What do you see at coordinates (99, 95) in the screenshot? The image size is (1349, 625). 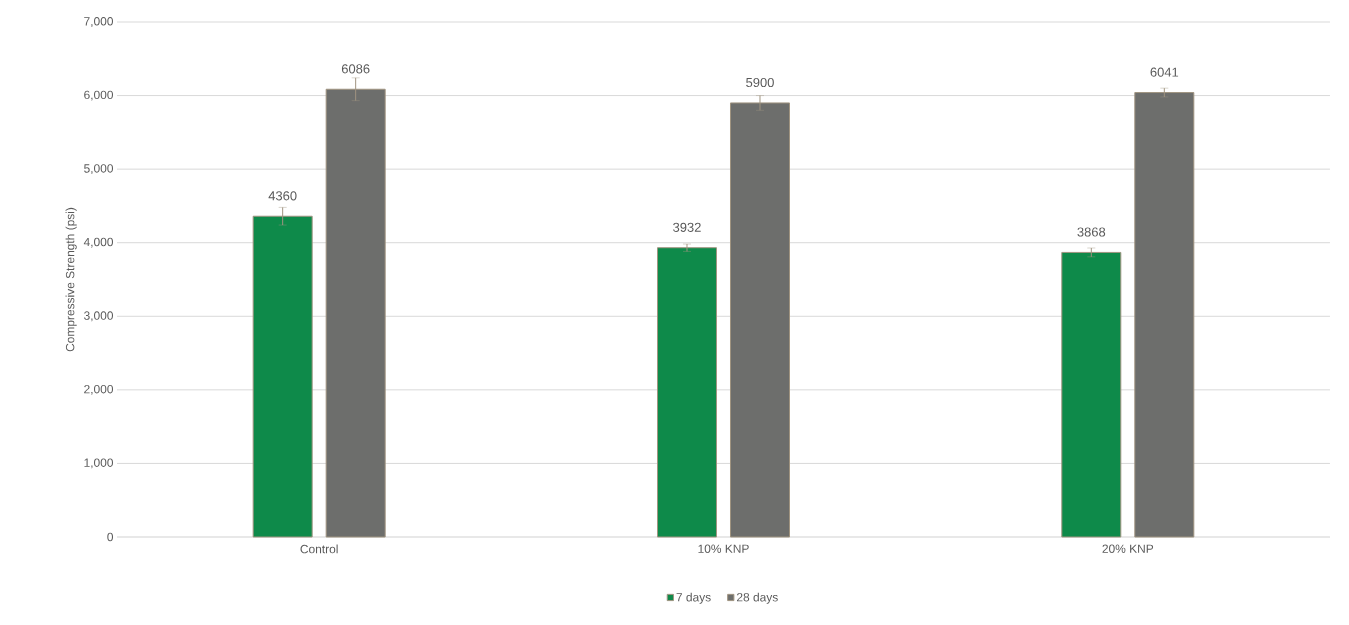 I see `y-tick-label: 6,000` at bounding box center [99, 95].